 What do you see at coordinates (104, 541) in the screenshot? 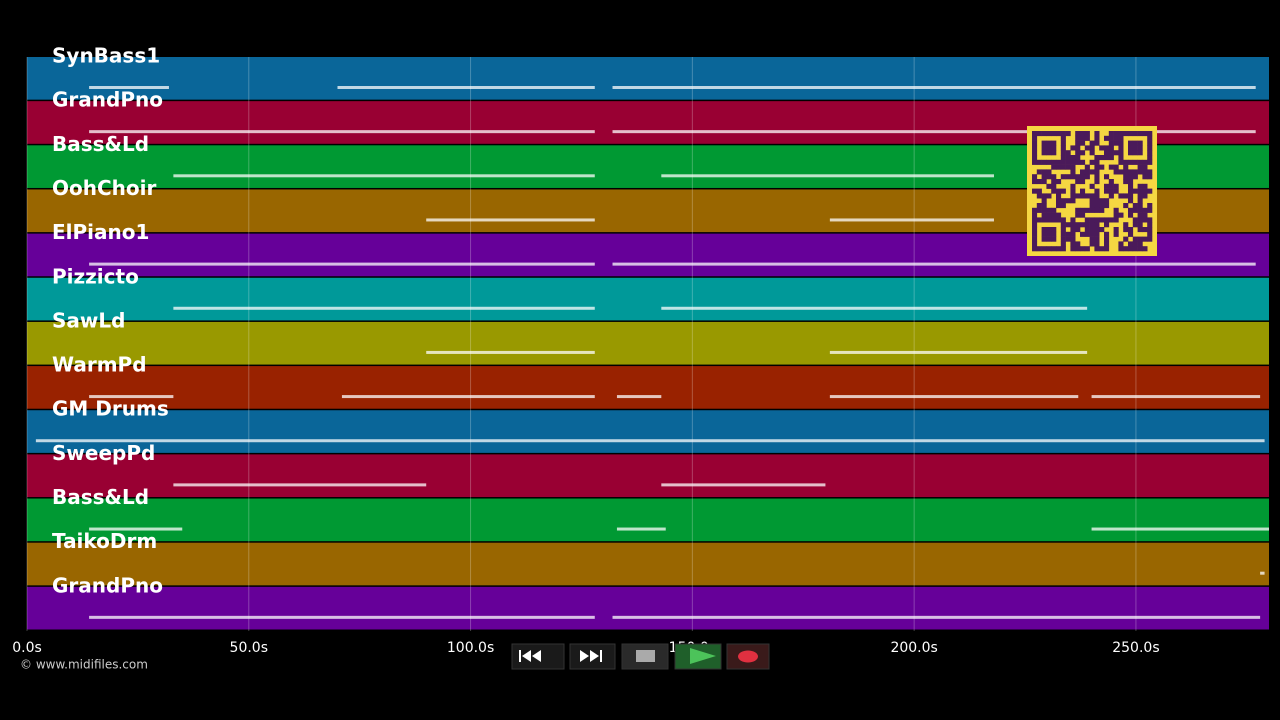
I see `track-name: TaikoDrm` at bounding box center [104, 541].